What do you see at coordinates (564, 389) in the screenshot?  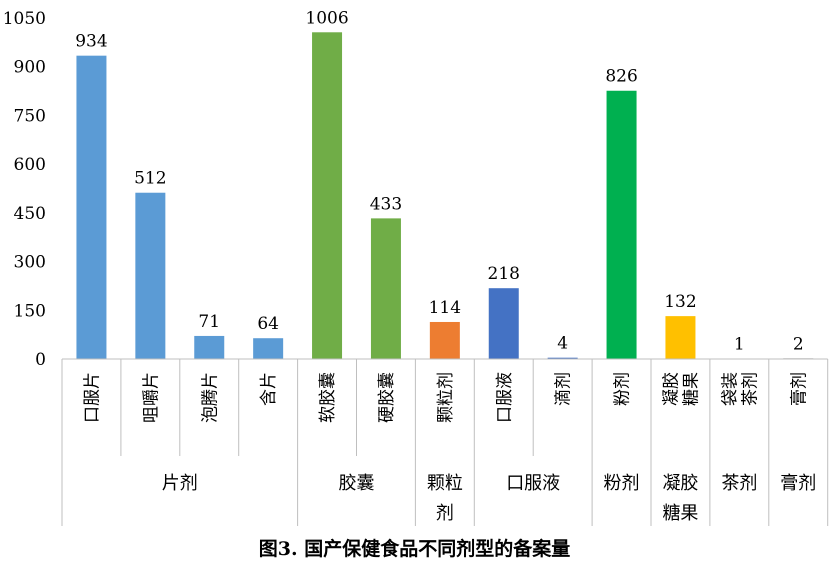 I see `category-label: 滴剂` at bounding box center [564, 389].